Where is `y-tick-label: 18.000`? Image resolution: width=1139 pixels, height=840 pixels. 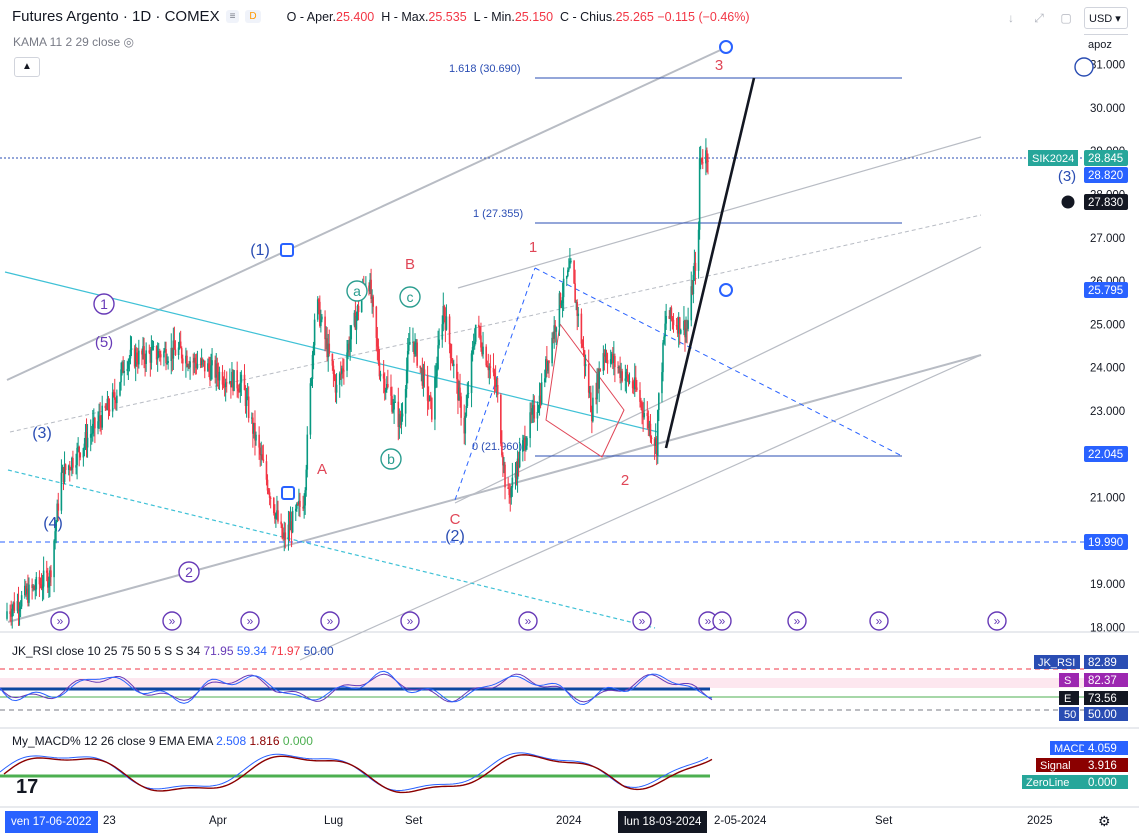
y-tick-label: 18.000 is located at coordinates (1107, 629).